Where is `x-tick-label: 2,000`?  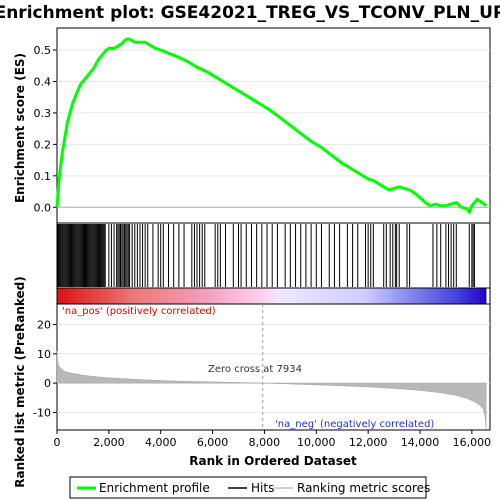 x-tick-label: 2,000 is located at coordinates (109, 442).